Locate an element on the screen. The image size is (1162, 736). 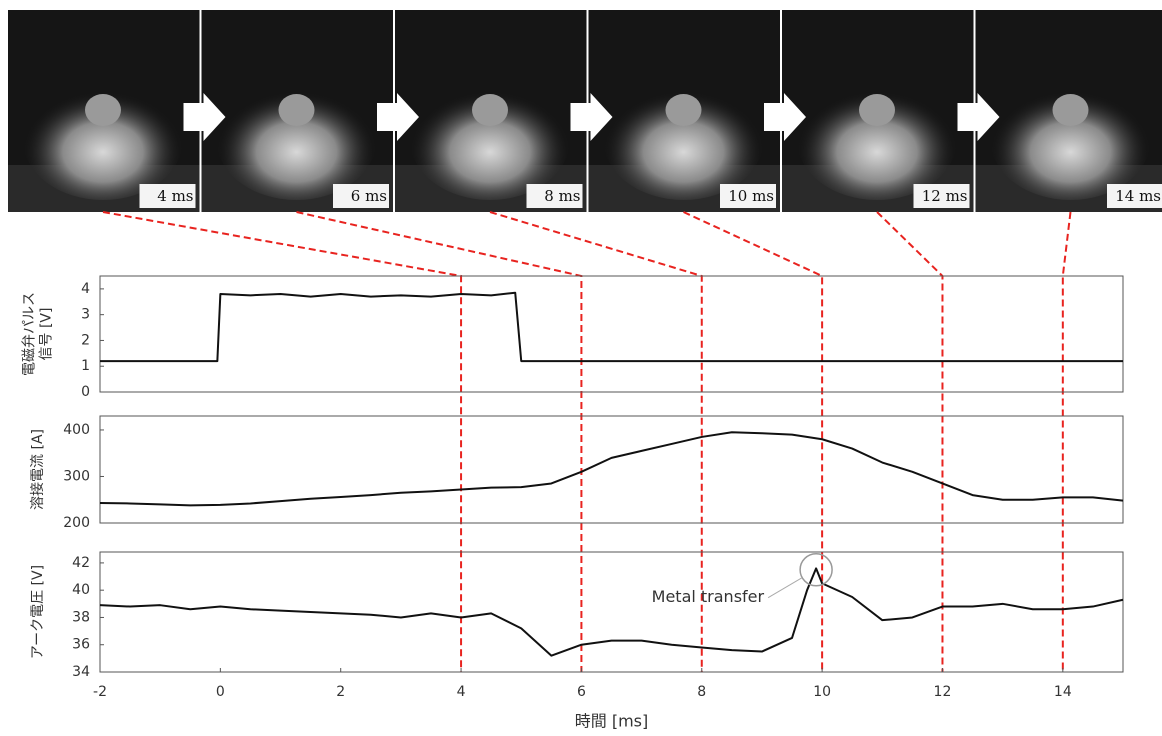
x-tick-label: 6 is located at coordinates (581, 692).